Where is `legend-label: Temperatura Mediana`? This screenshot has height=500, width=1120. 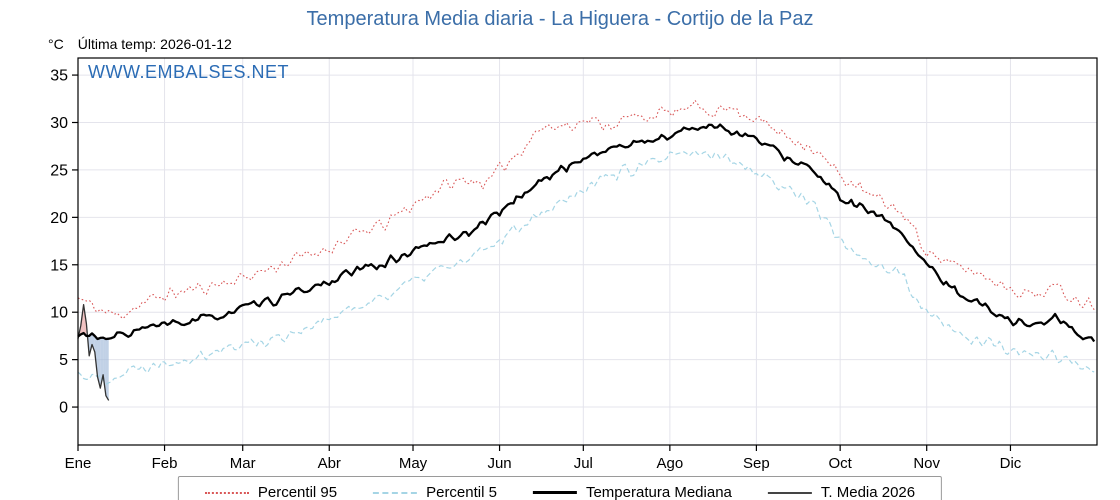
legend-label: Temperatura Mediana is located at coordinates (658, 492).